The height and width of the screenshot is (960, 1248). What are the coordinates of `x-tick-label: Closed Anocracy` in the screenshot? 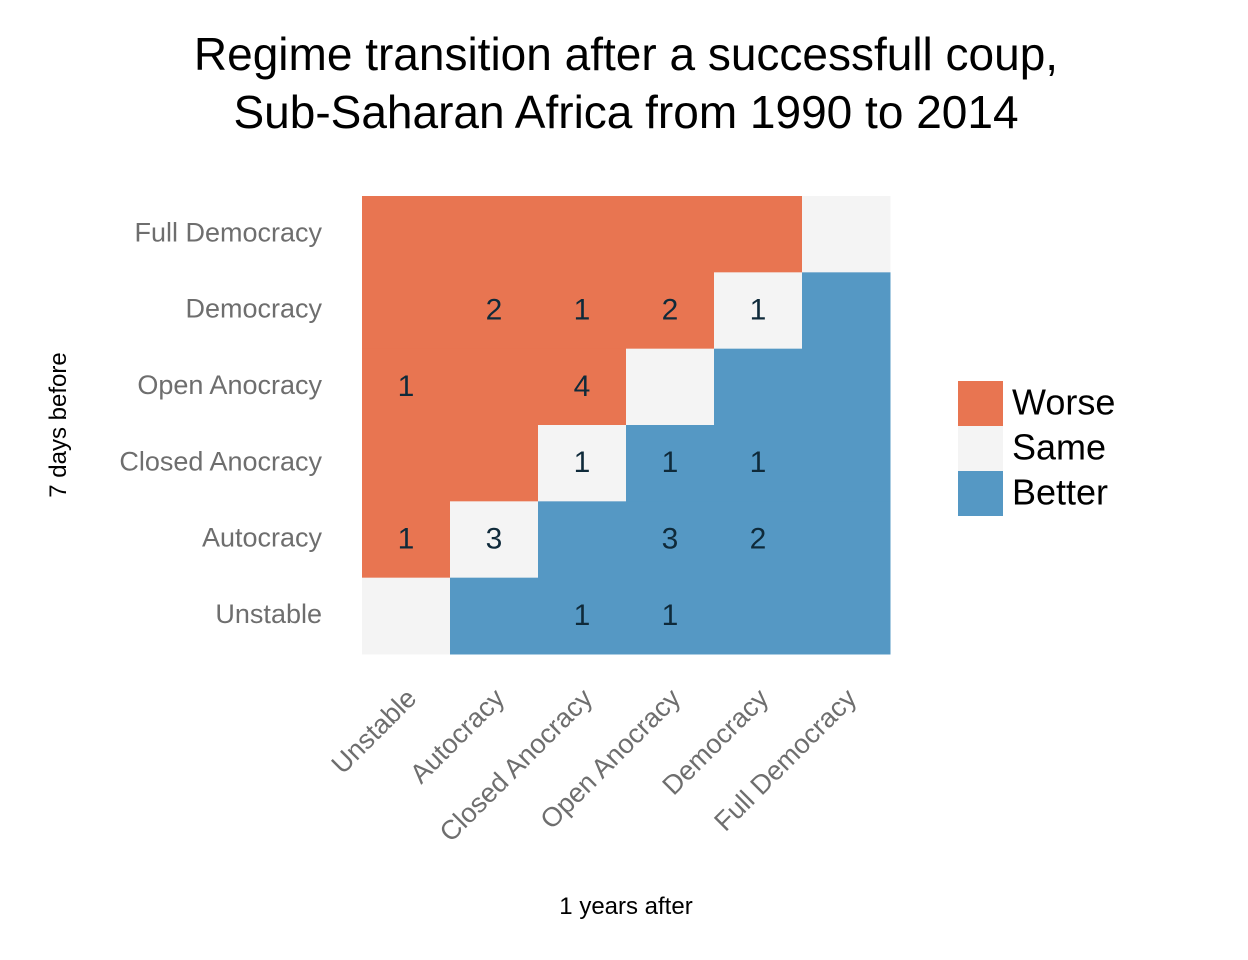 It's located at (516, 765).